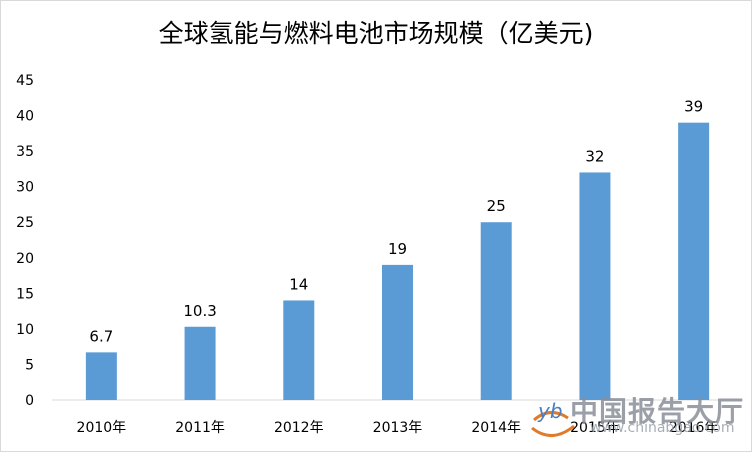 The width and height of the screenshot is (752, 452). I want to click on y-tick-label: 45, so click(25, 81).